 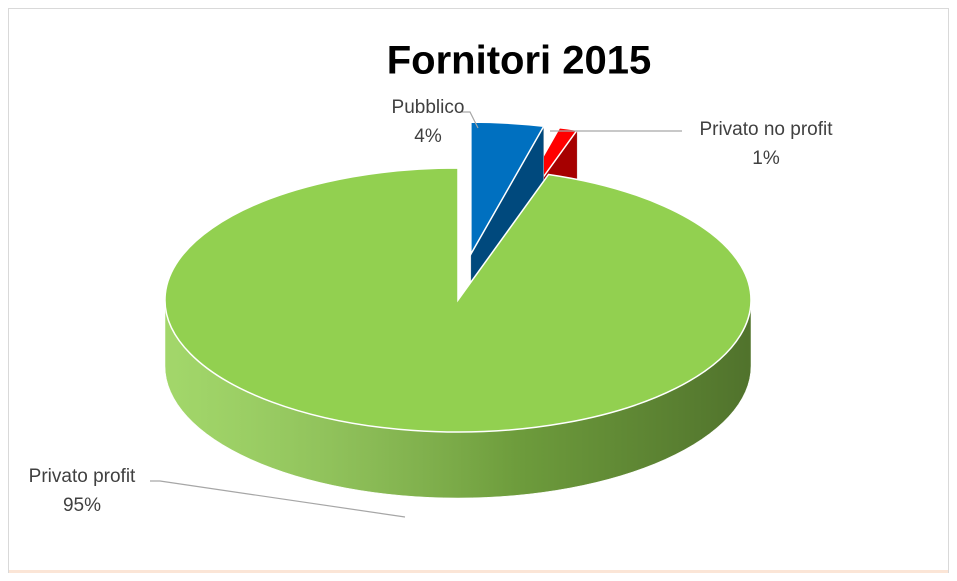 What do you see at coordinates (428, 136) in the screenshot?
I see `data-label-value: 4%` at bounding box center [428, 136].